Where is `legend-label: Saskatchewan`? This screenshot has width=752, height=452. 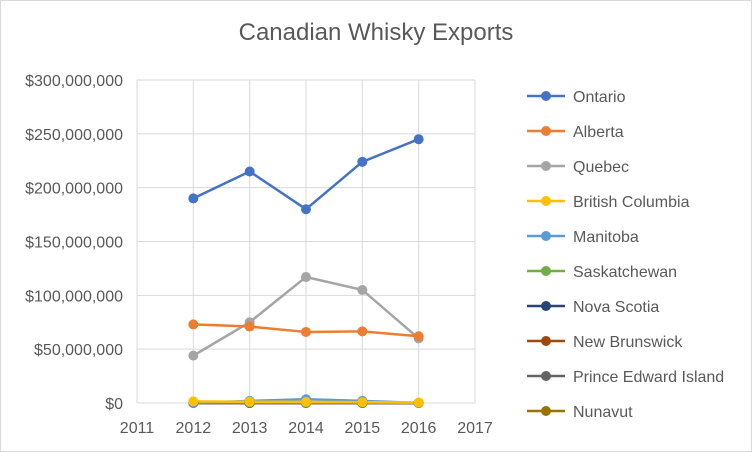
legend-label: Saskatchewan is located at coordinates (625, 272).